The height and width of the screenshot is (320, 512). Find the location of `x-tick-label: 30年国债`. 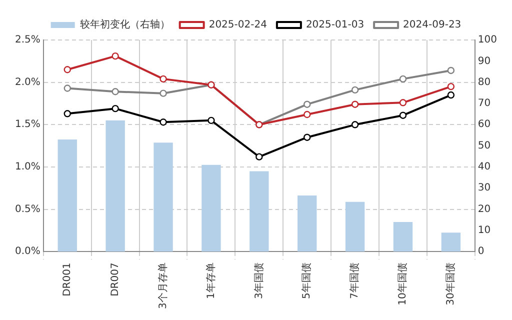

x-tick-label: 30年国债 is located at coordinates (450, 284).